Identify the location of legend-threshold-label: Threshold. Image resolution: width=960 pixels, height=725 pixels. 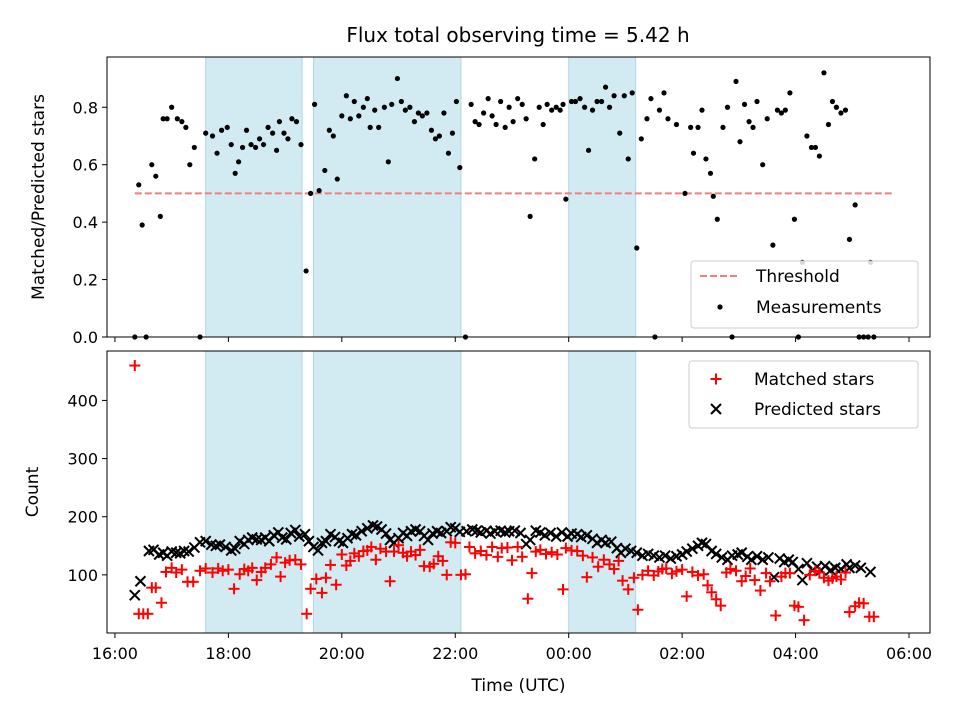
(797, 277).